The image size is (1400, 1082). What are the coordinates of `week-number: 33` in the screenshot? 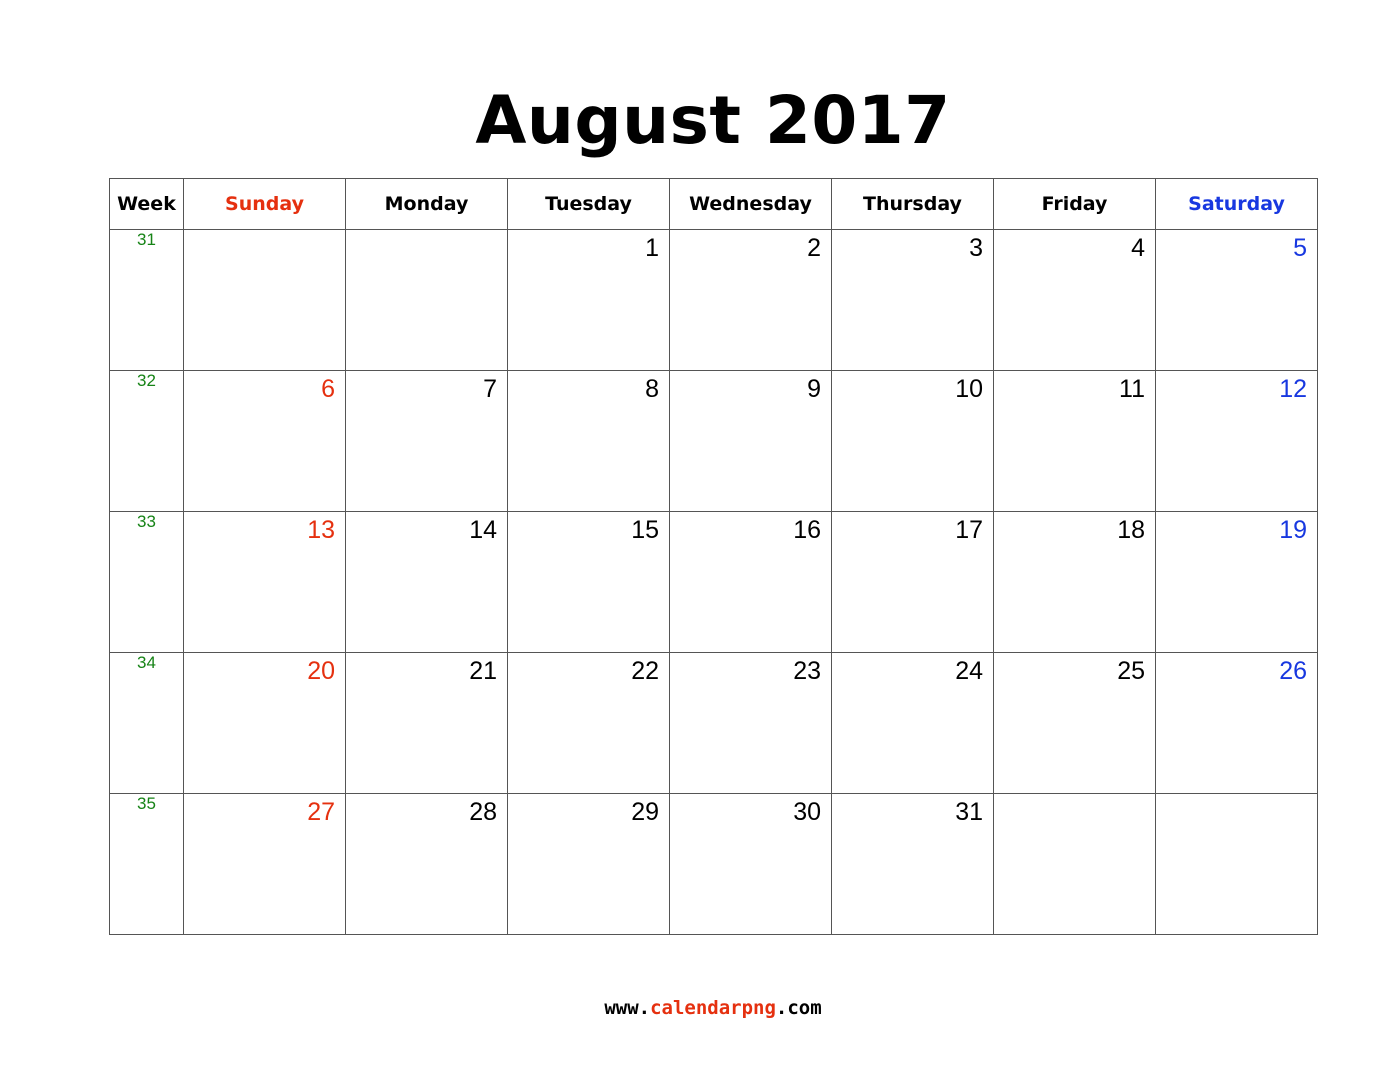 It's located at (146, 582).